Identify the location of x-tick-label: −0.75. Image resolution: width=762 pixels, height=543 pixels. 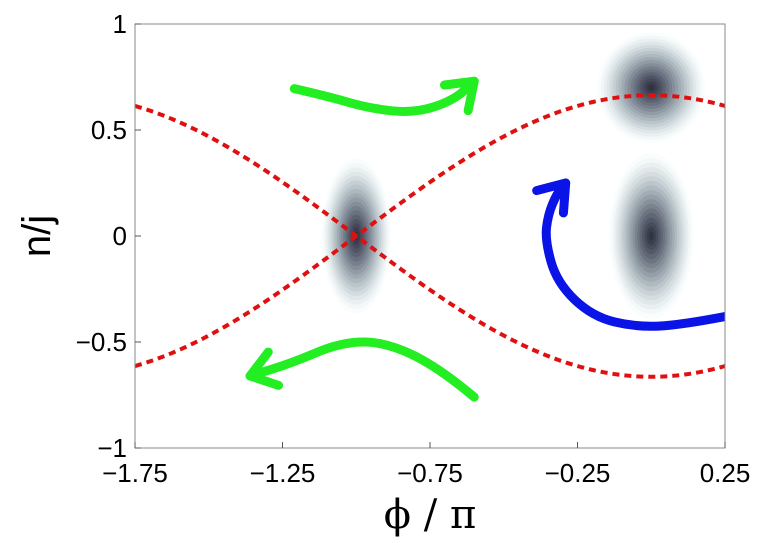
(430, 473).